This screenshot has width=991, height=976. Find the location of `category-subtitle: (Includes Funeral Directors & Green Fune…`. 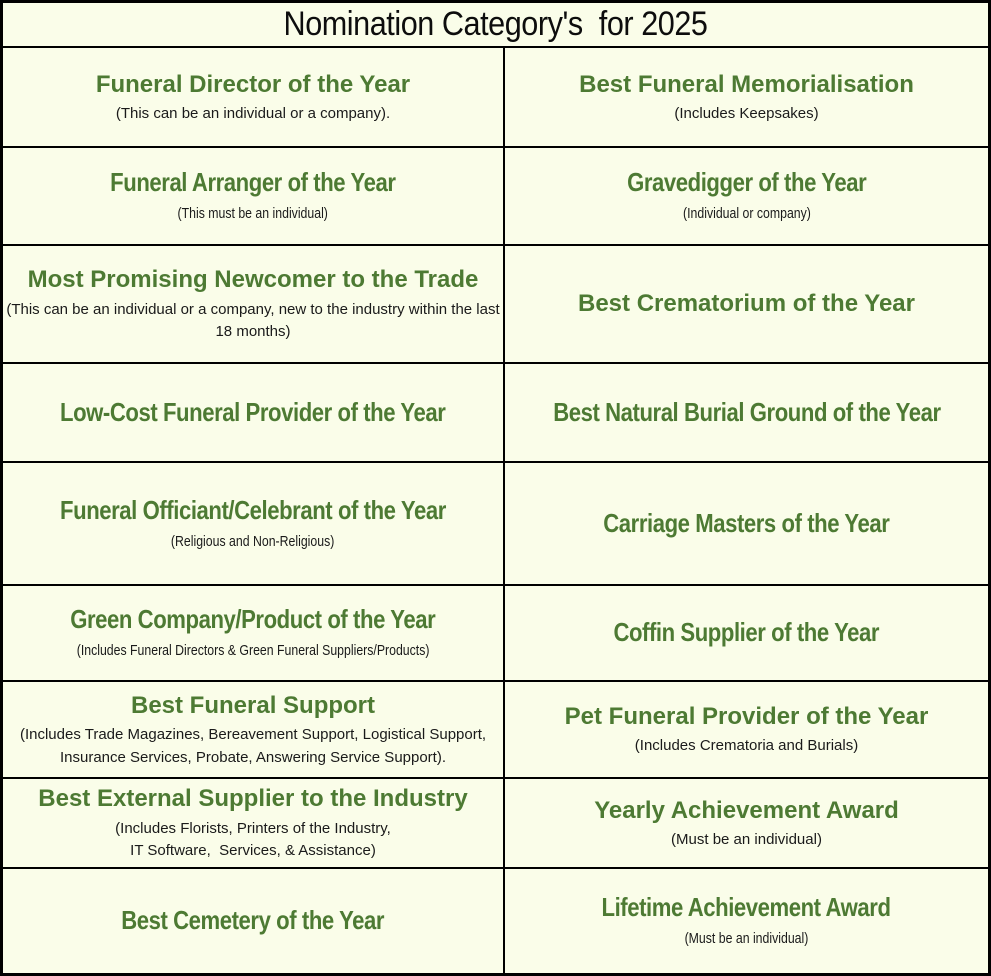

category-subtitle: (Includes Funeral Directors & Green Fune… is located at coordinates (253, 651).